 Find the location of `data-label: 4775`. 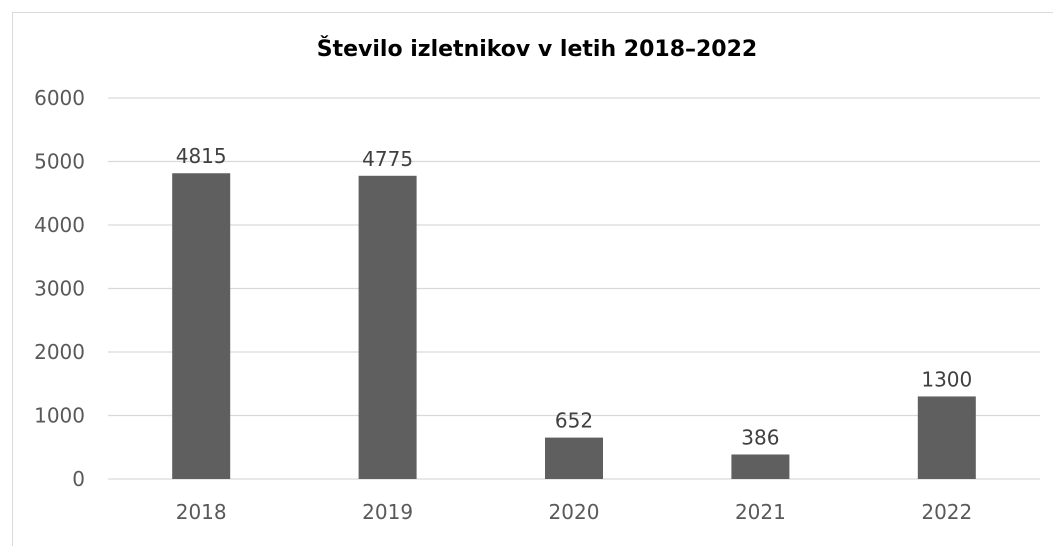

data-label: 4775 is located at coordinates (387, 159).